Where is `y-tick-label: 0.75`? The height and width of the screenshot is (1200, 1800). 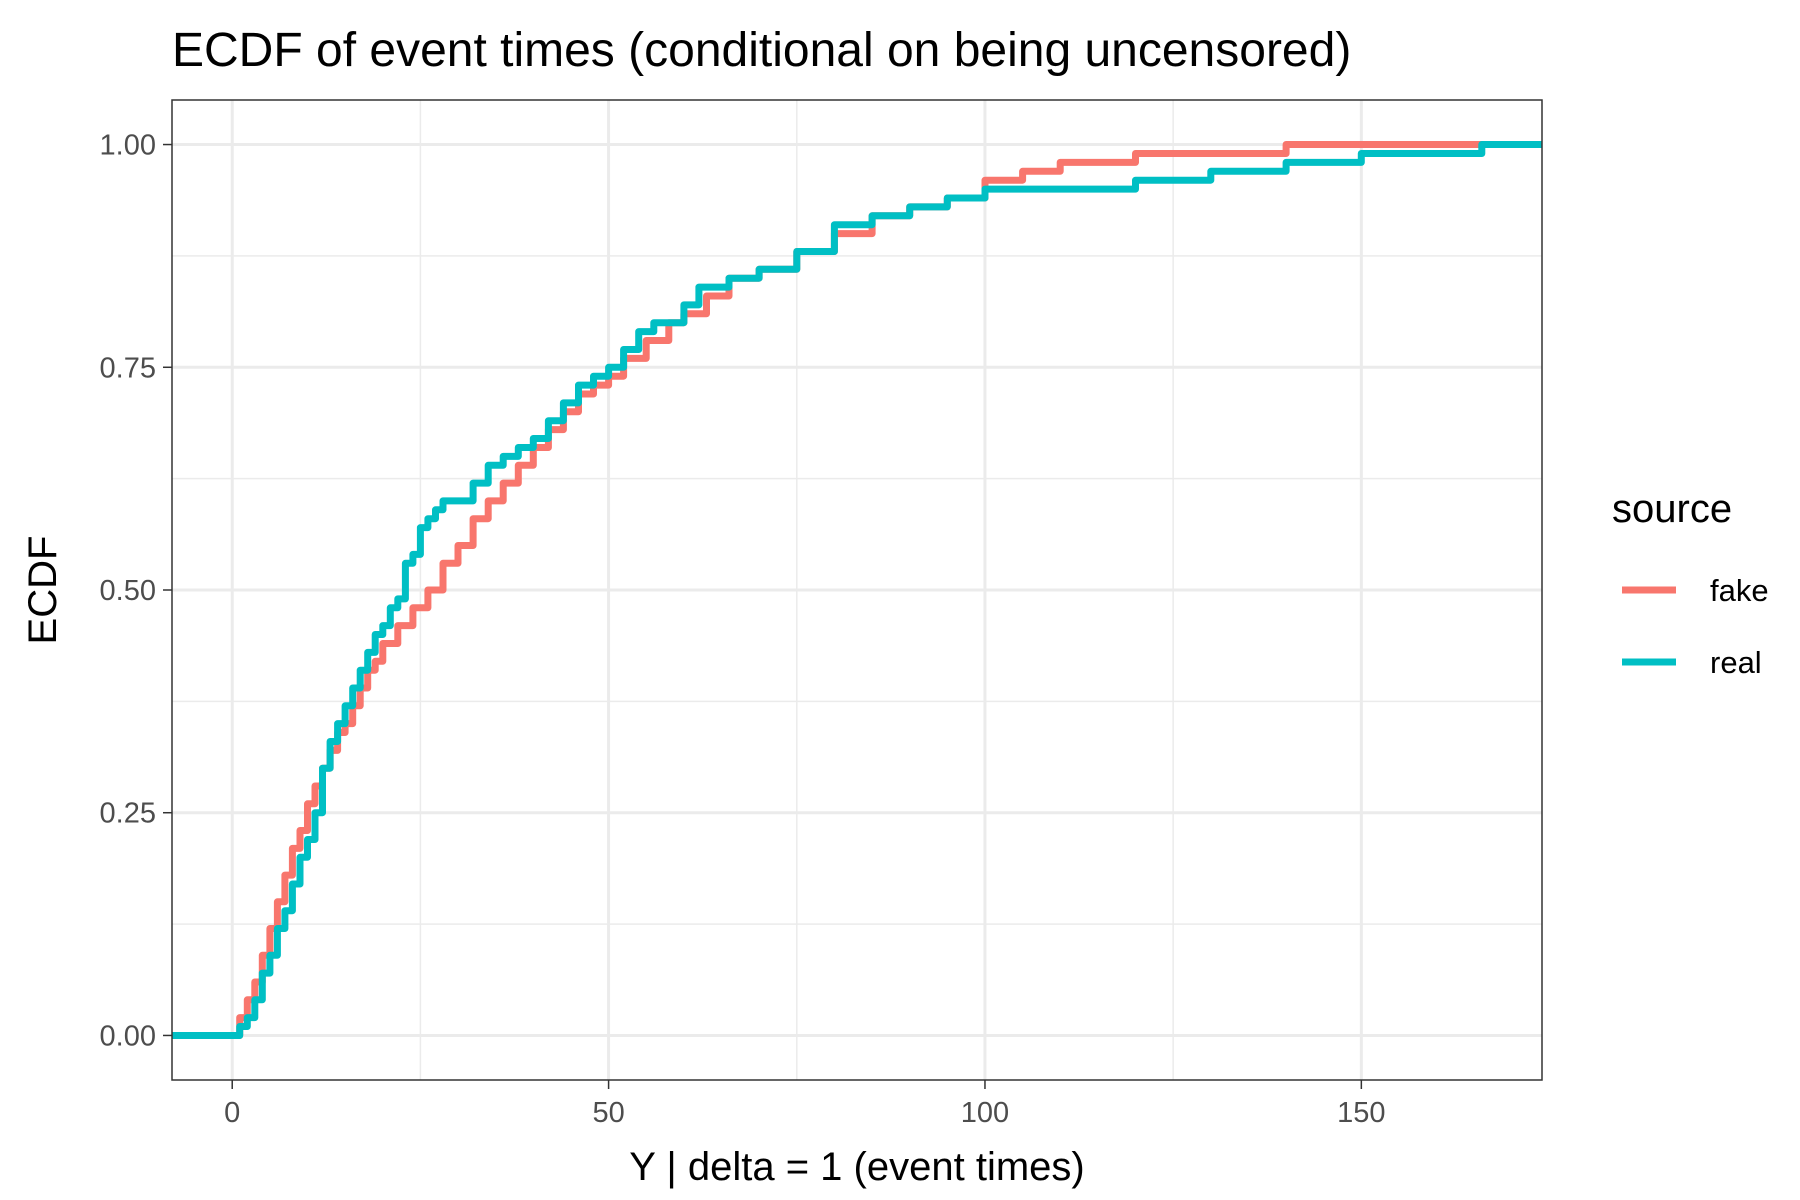
y-tick-label: 0.75 is located at coordinates (128, 368).